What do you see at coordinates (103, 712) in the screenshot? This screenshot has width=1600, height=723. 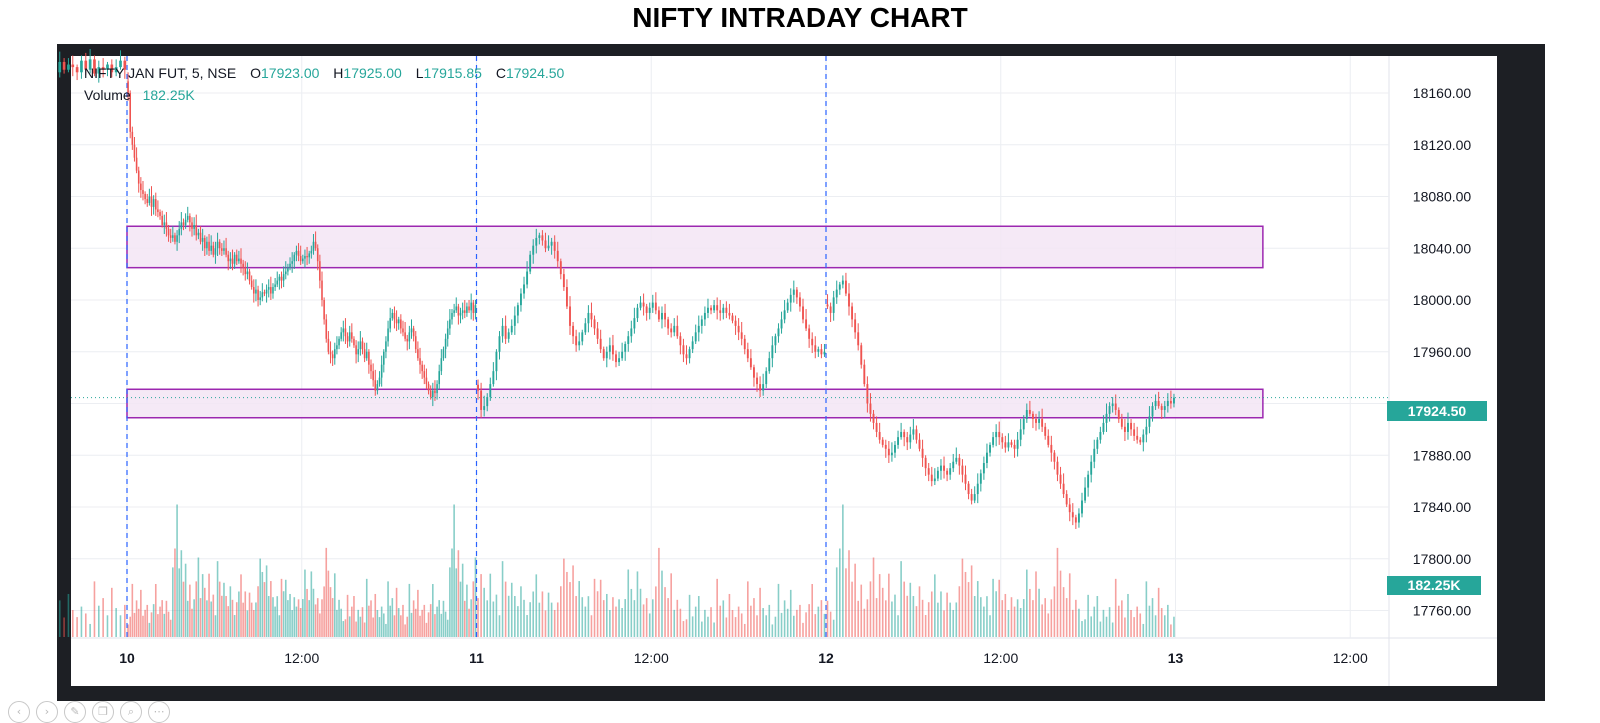 I see `copy-icon: ❐` at bounding box center [103, 712].